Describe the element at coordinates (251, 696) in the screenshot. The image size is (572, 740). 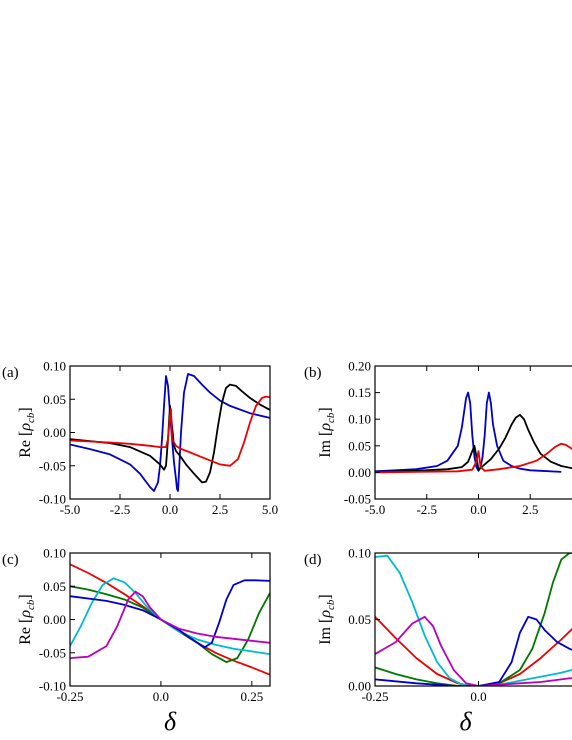
I see `x-tick-label: 0.25` at that location.